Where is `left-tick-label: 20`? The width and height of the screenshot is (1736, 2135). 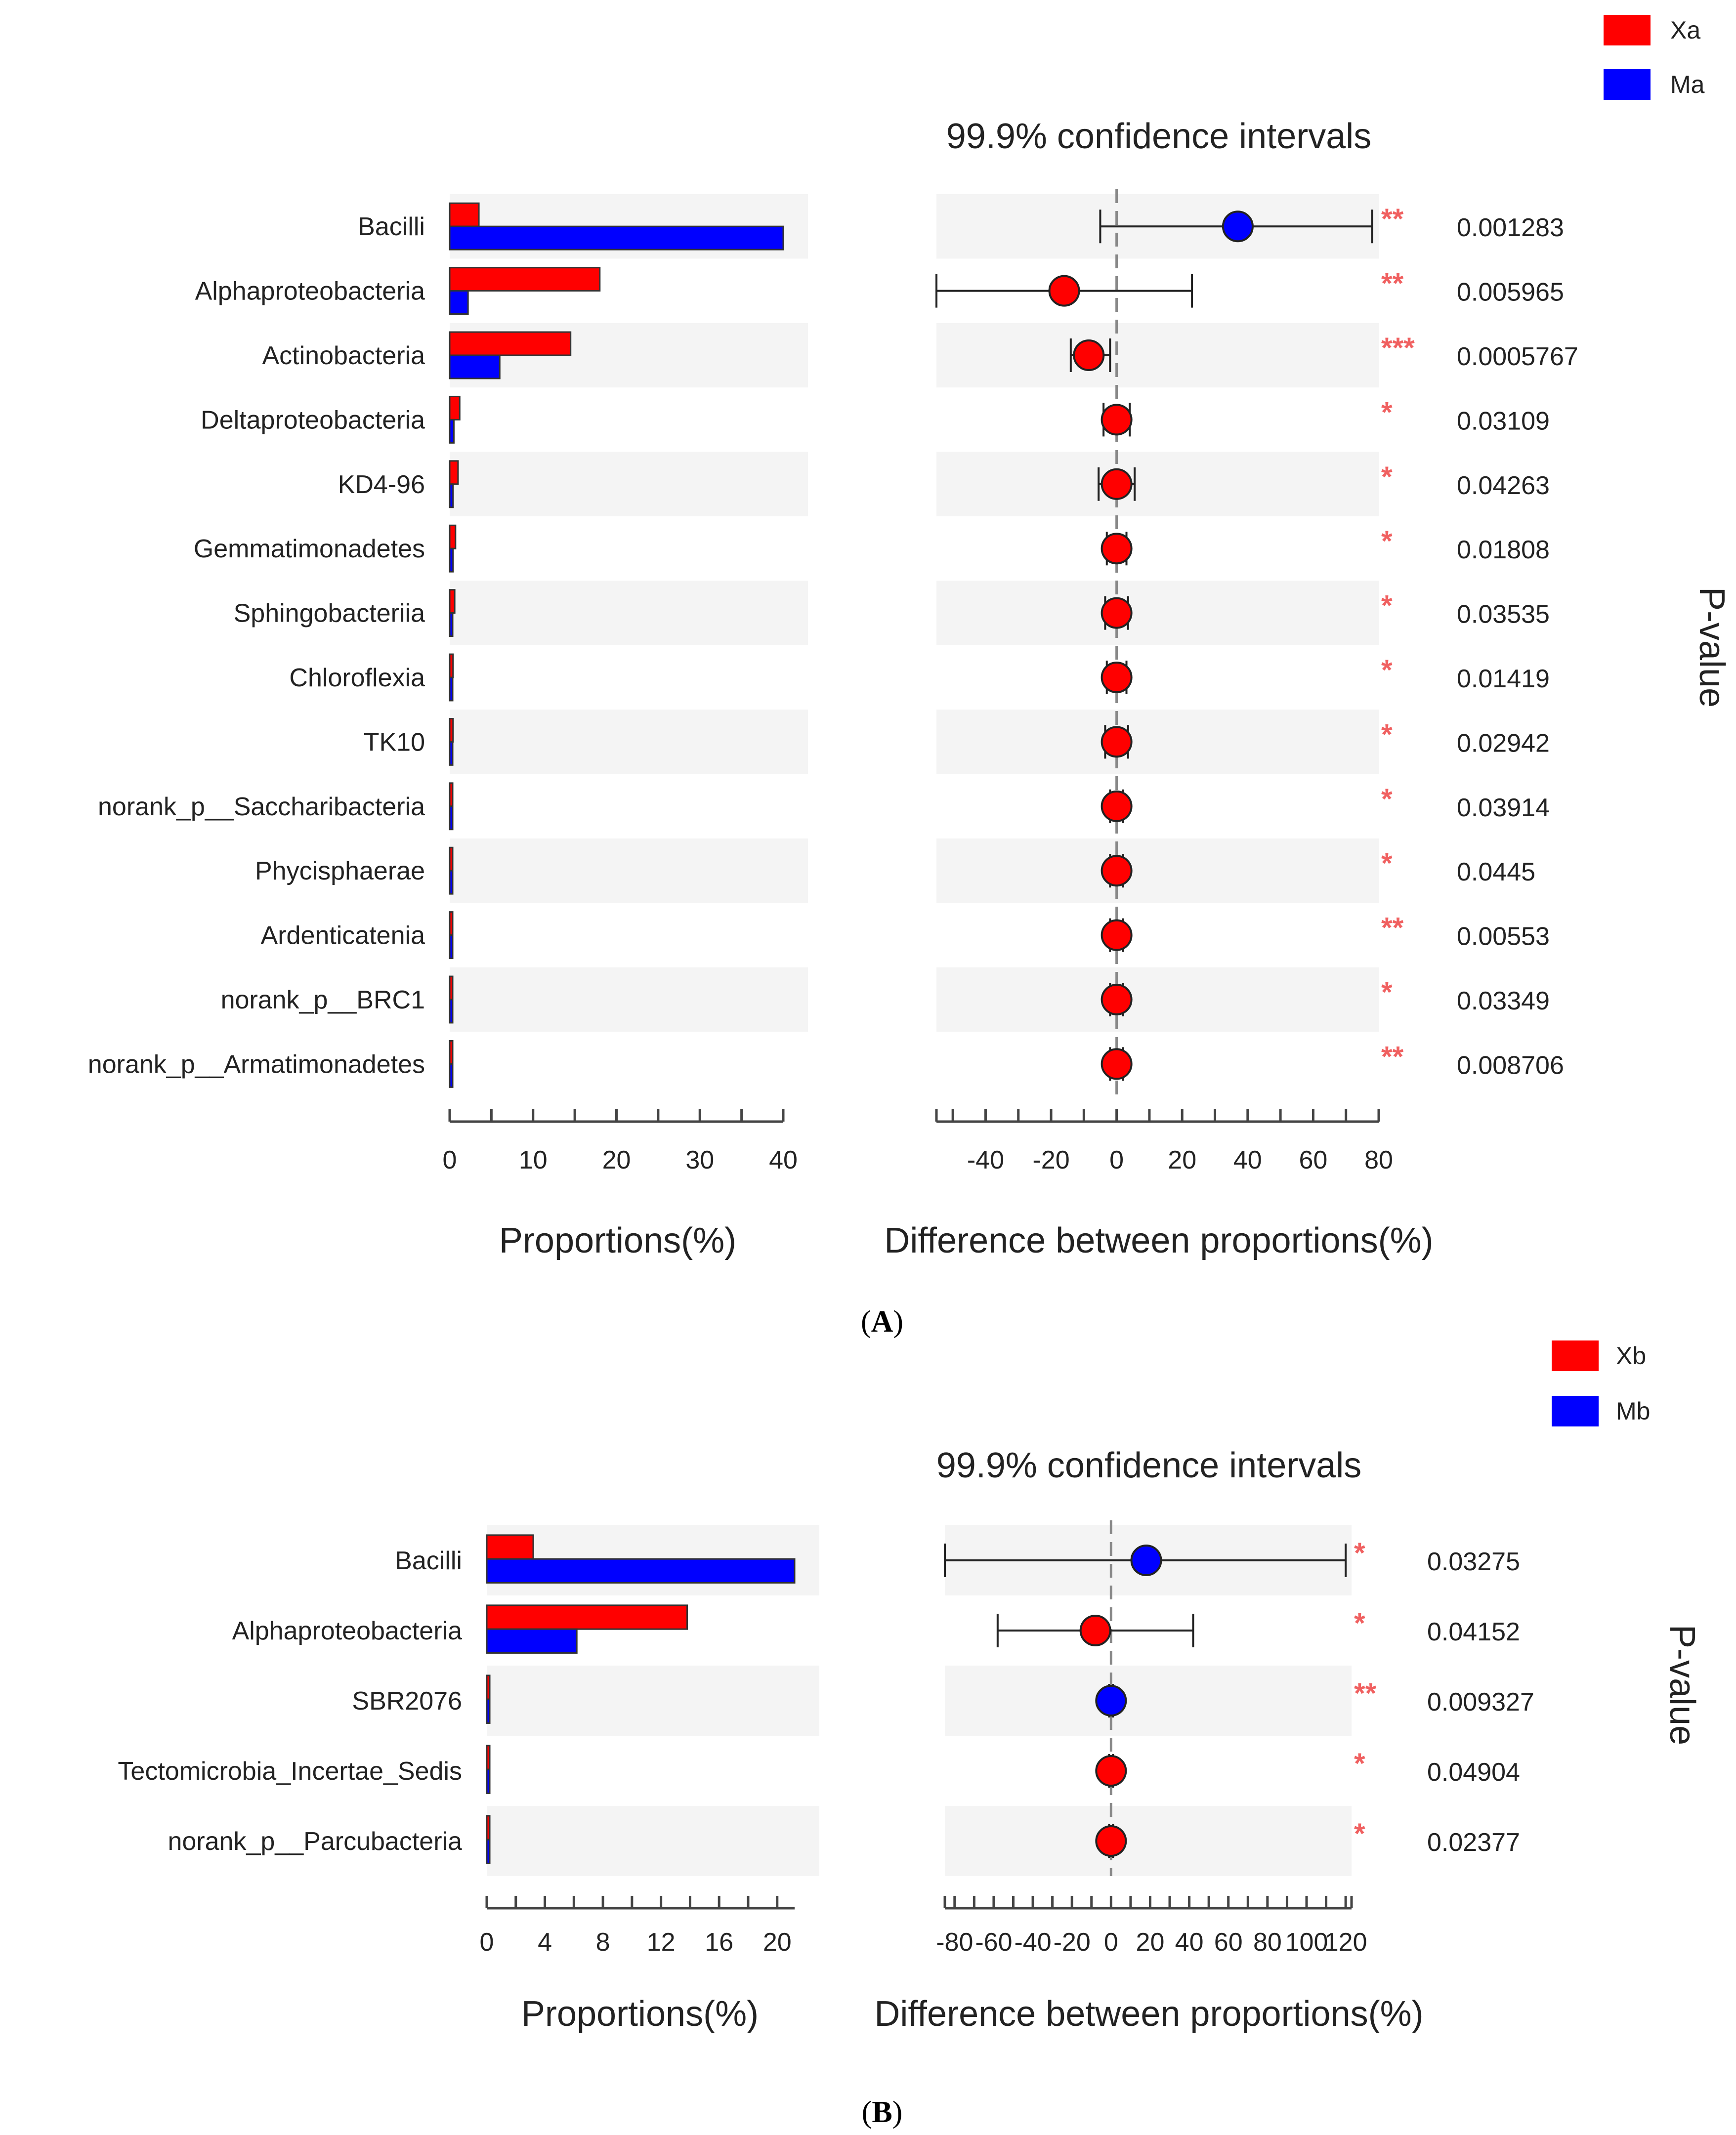
left-tick-label: 20 is located at coordinates (616, 1160).